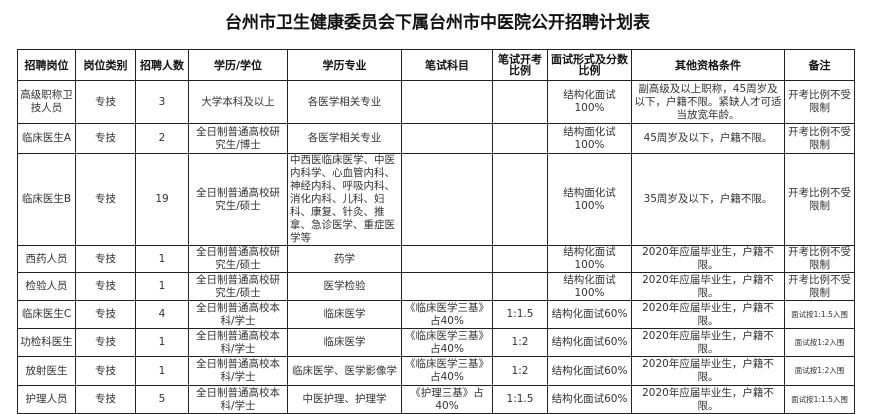 This screenshot has height=414, width=875. I want to click on cell-count: 2, so click(162, 138).